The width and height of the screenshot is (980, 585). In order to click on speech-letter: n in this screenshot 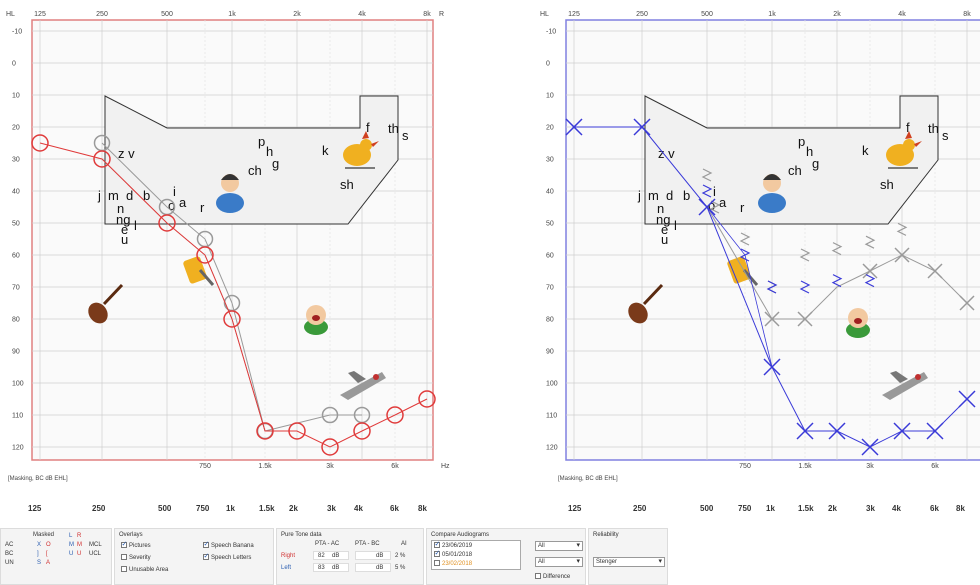, I will do `click(120, 208)`.